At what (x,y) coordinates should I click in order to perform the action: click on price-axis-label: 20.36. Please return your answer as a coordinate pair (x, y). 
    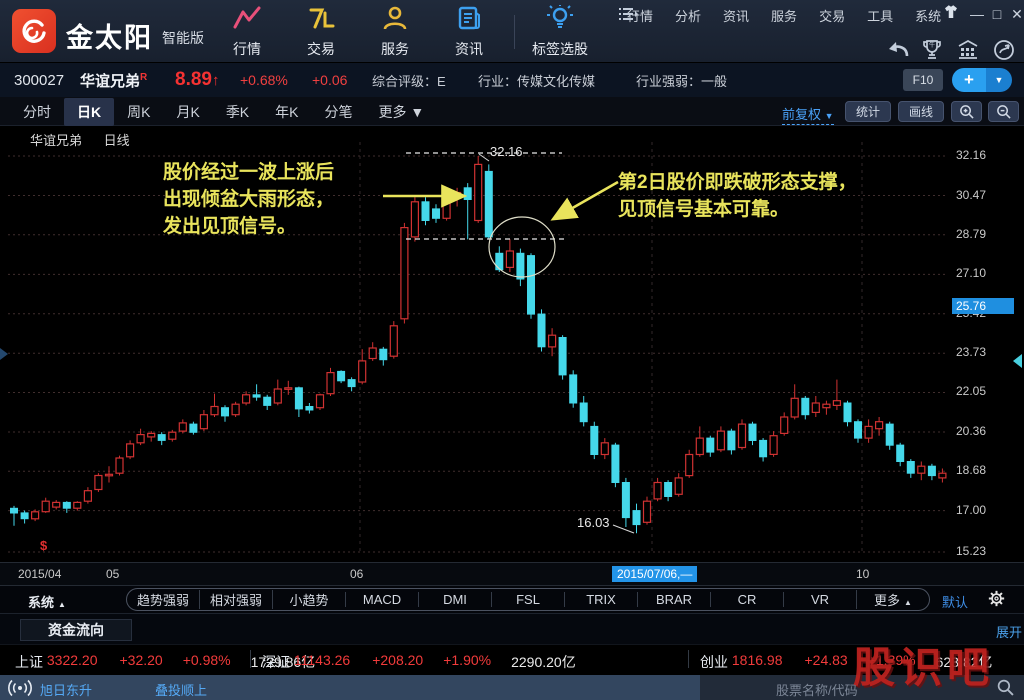
    Looking at the image, I should click on (971, 431).